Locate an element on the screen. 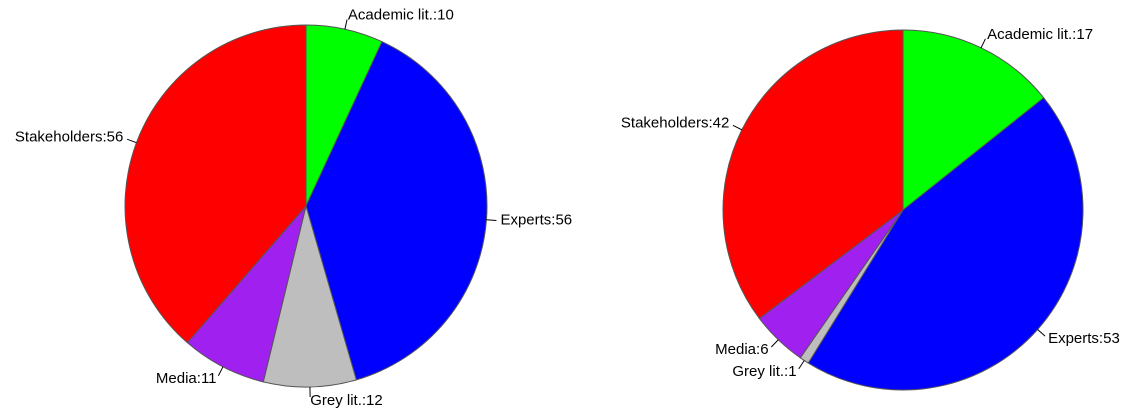  right-label-media: Media:6 is located at coordinates (741, 349).